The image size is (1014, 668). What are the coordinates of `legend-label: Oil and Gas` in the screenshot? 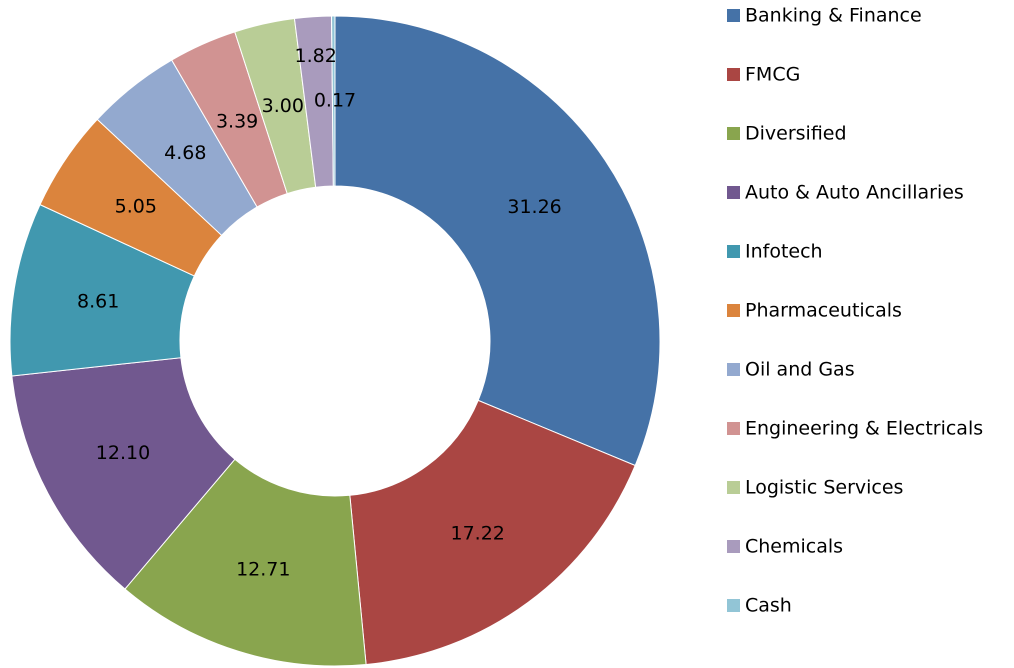 It's located at (800, 370).